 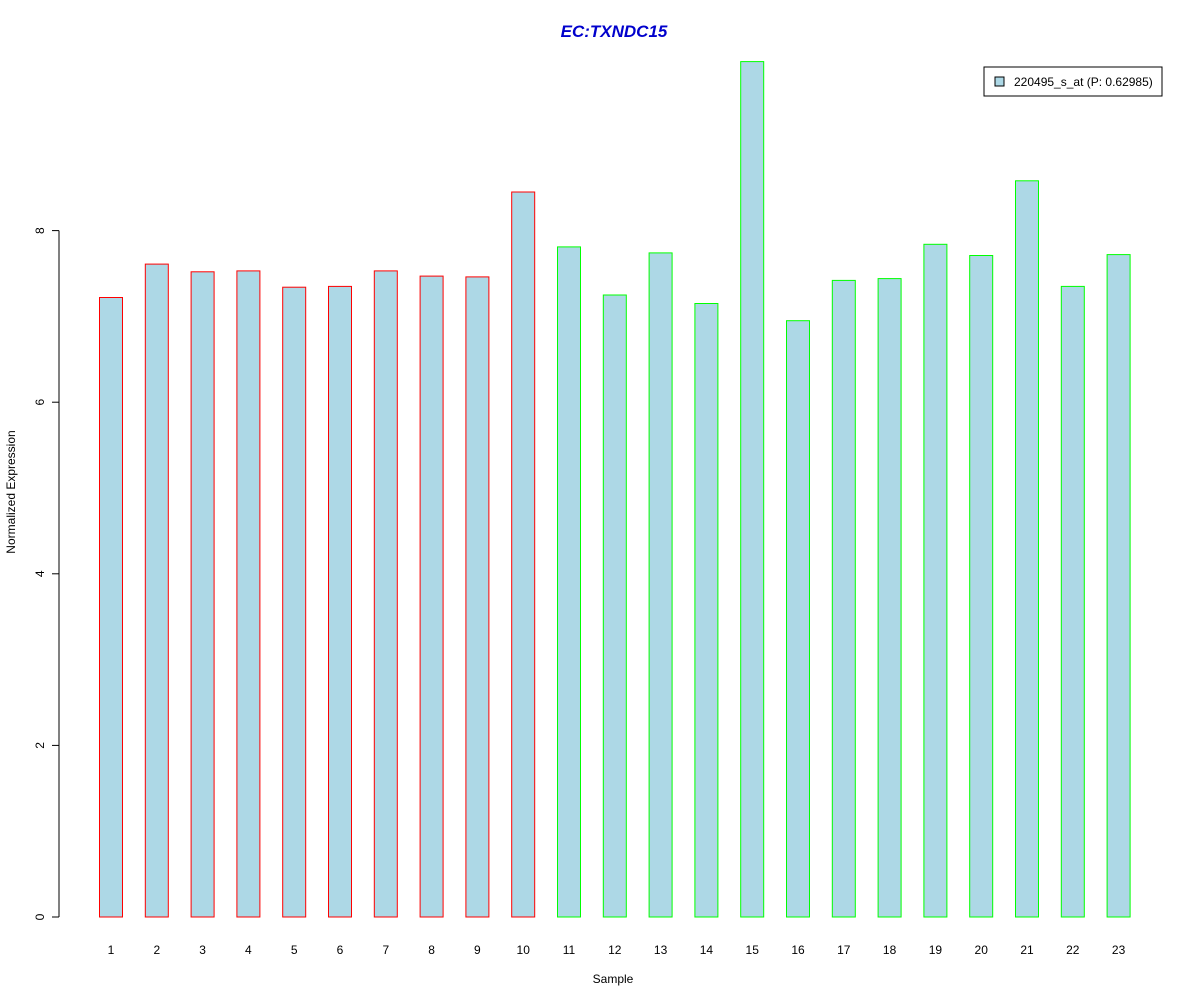 I want to click on x-tick-label: 15, so click(x=753, y=950).